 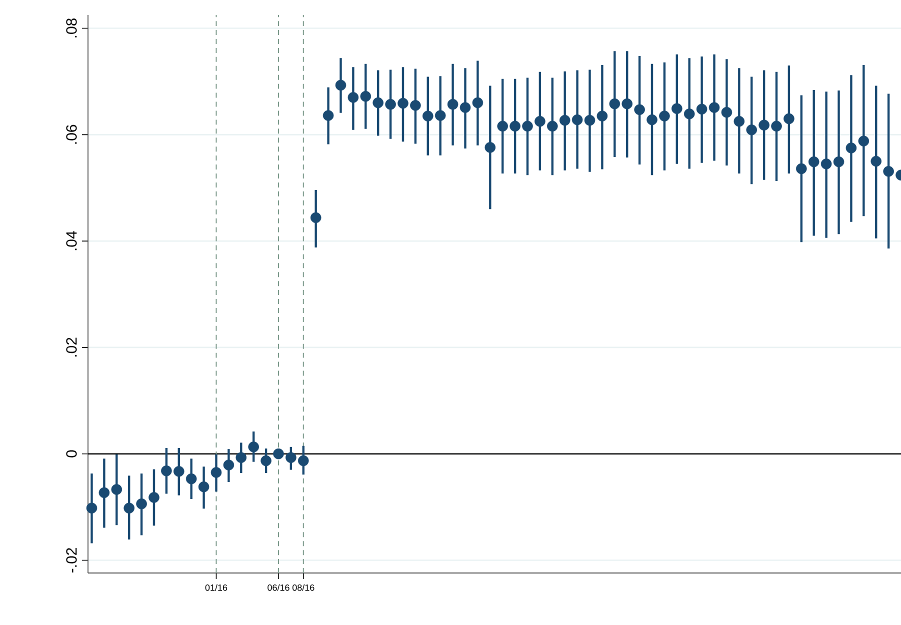 I want to click on x-tick-label: 08/16, so click(x=303, y=587).